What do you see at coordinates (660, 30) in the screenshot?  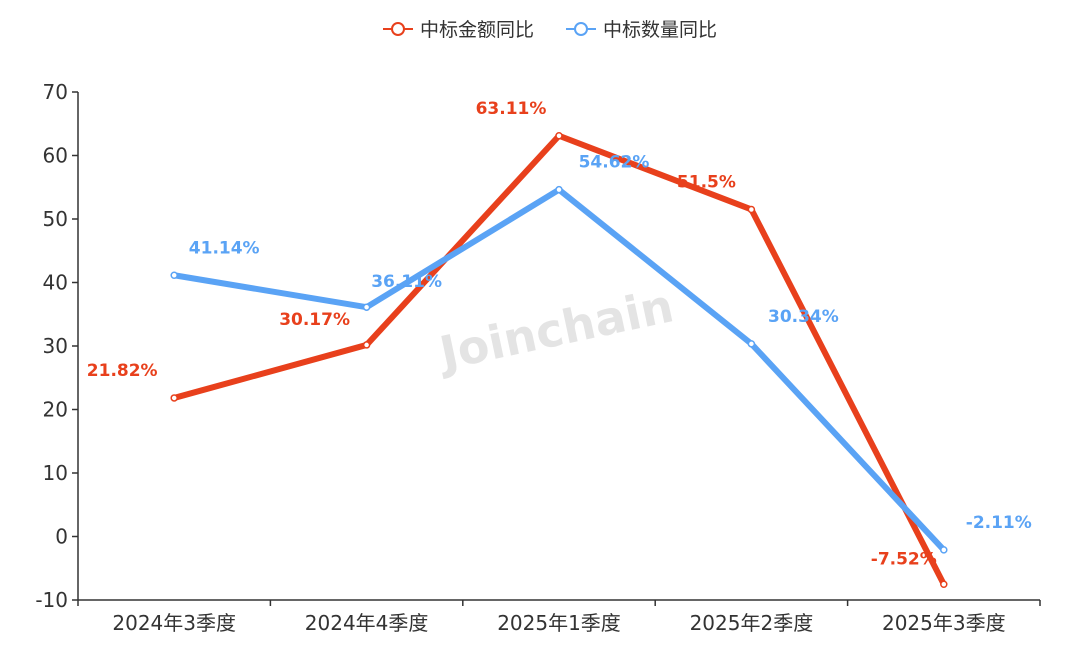 I see `legend-label-count: 中标数量同比` at bounding box center [660, 30].